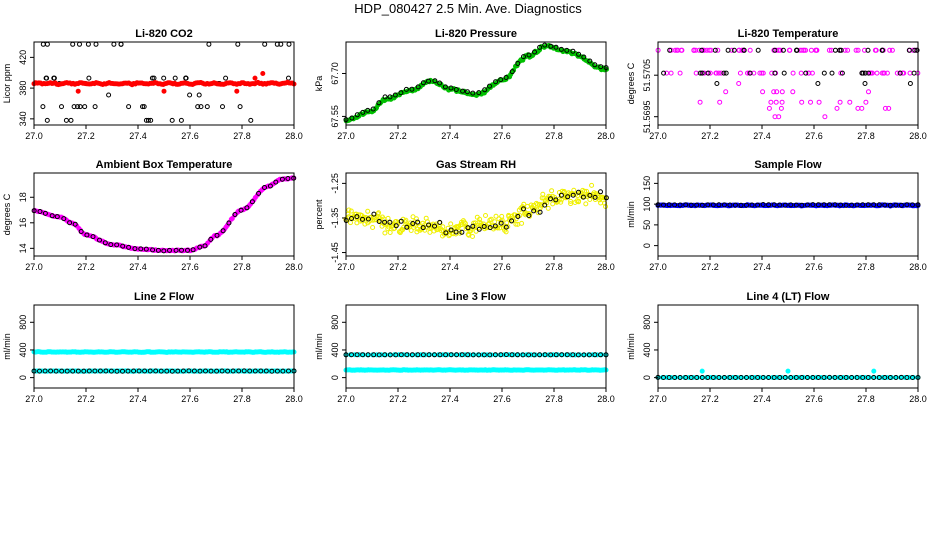  I want to click on y-tick-label: 150, so click(647, 183).